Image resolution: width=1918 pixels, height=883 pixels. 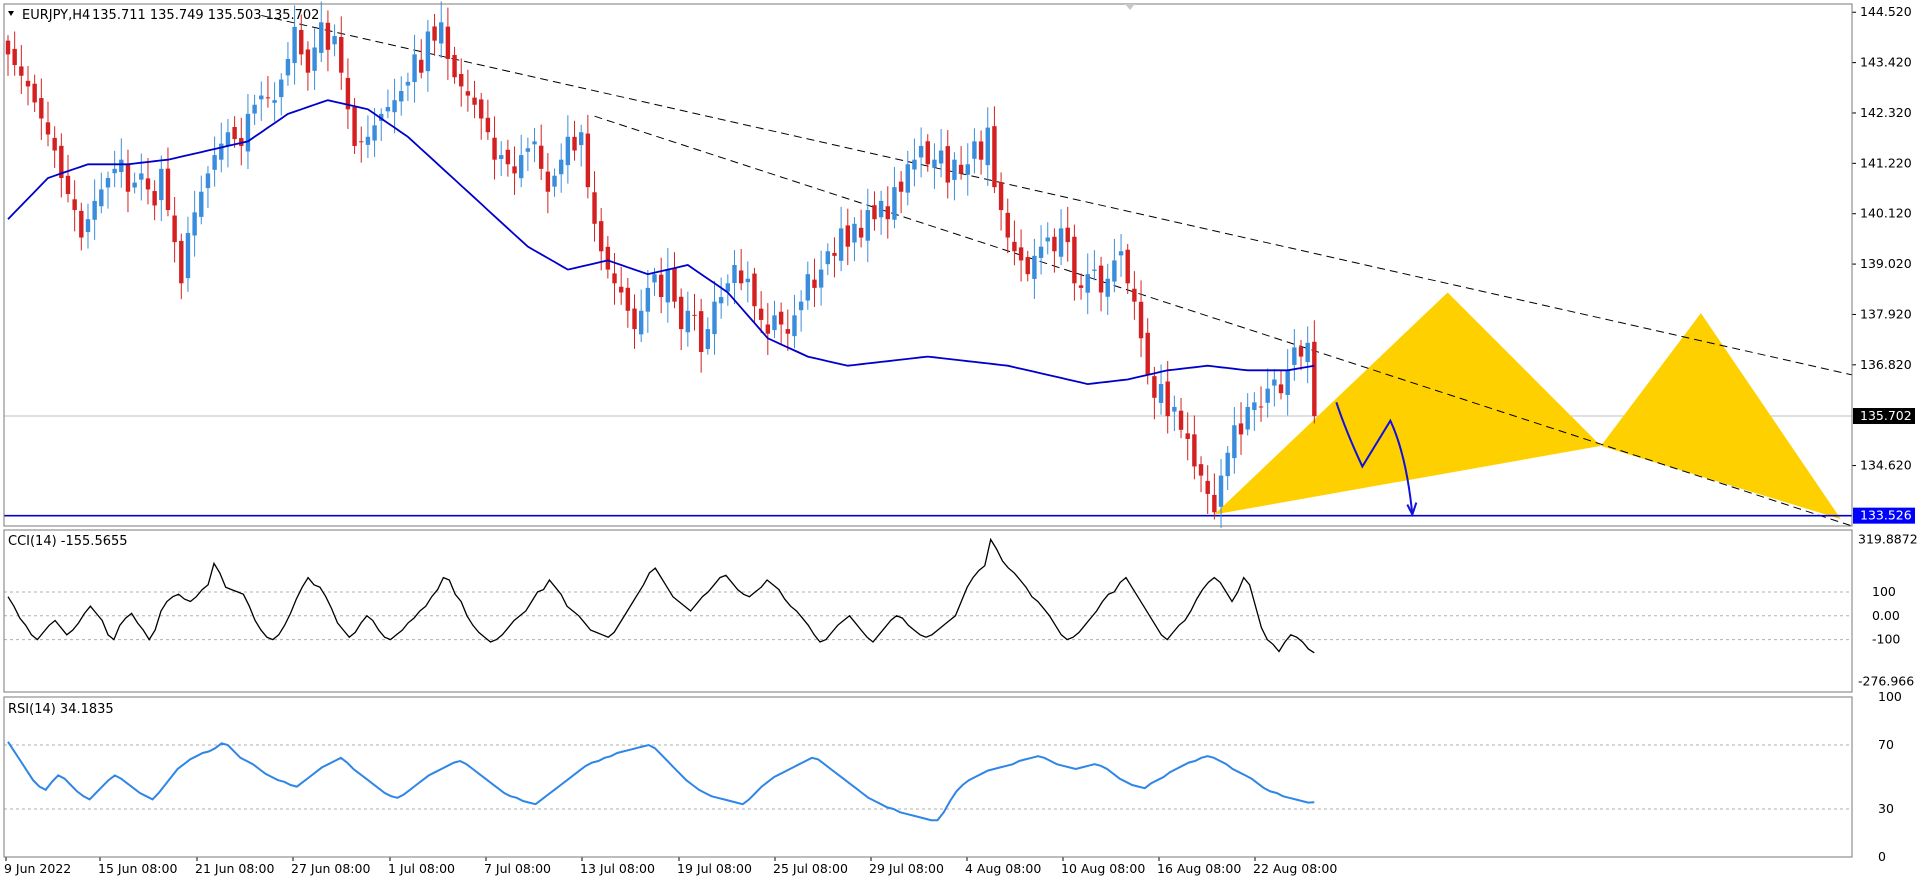 What do you see at coordinates (1886, 639) in the screenshot?
I see `cci-tick-label: -100` at bounding box center [1886, 639].